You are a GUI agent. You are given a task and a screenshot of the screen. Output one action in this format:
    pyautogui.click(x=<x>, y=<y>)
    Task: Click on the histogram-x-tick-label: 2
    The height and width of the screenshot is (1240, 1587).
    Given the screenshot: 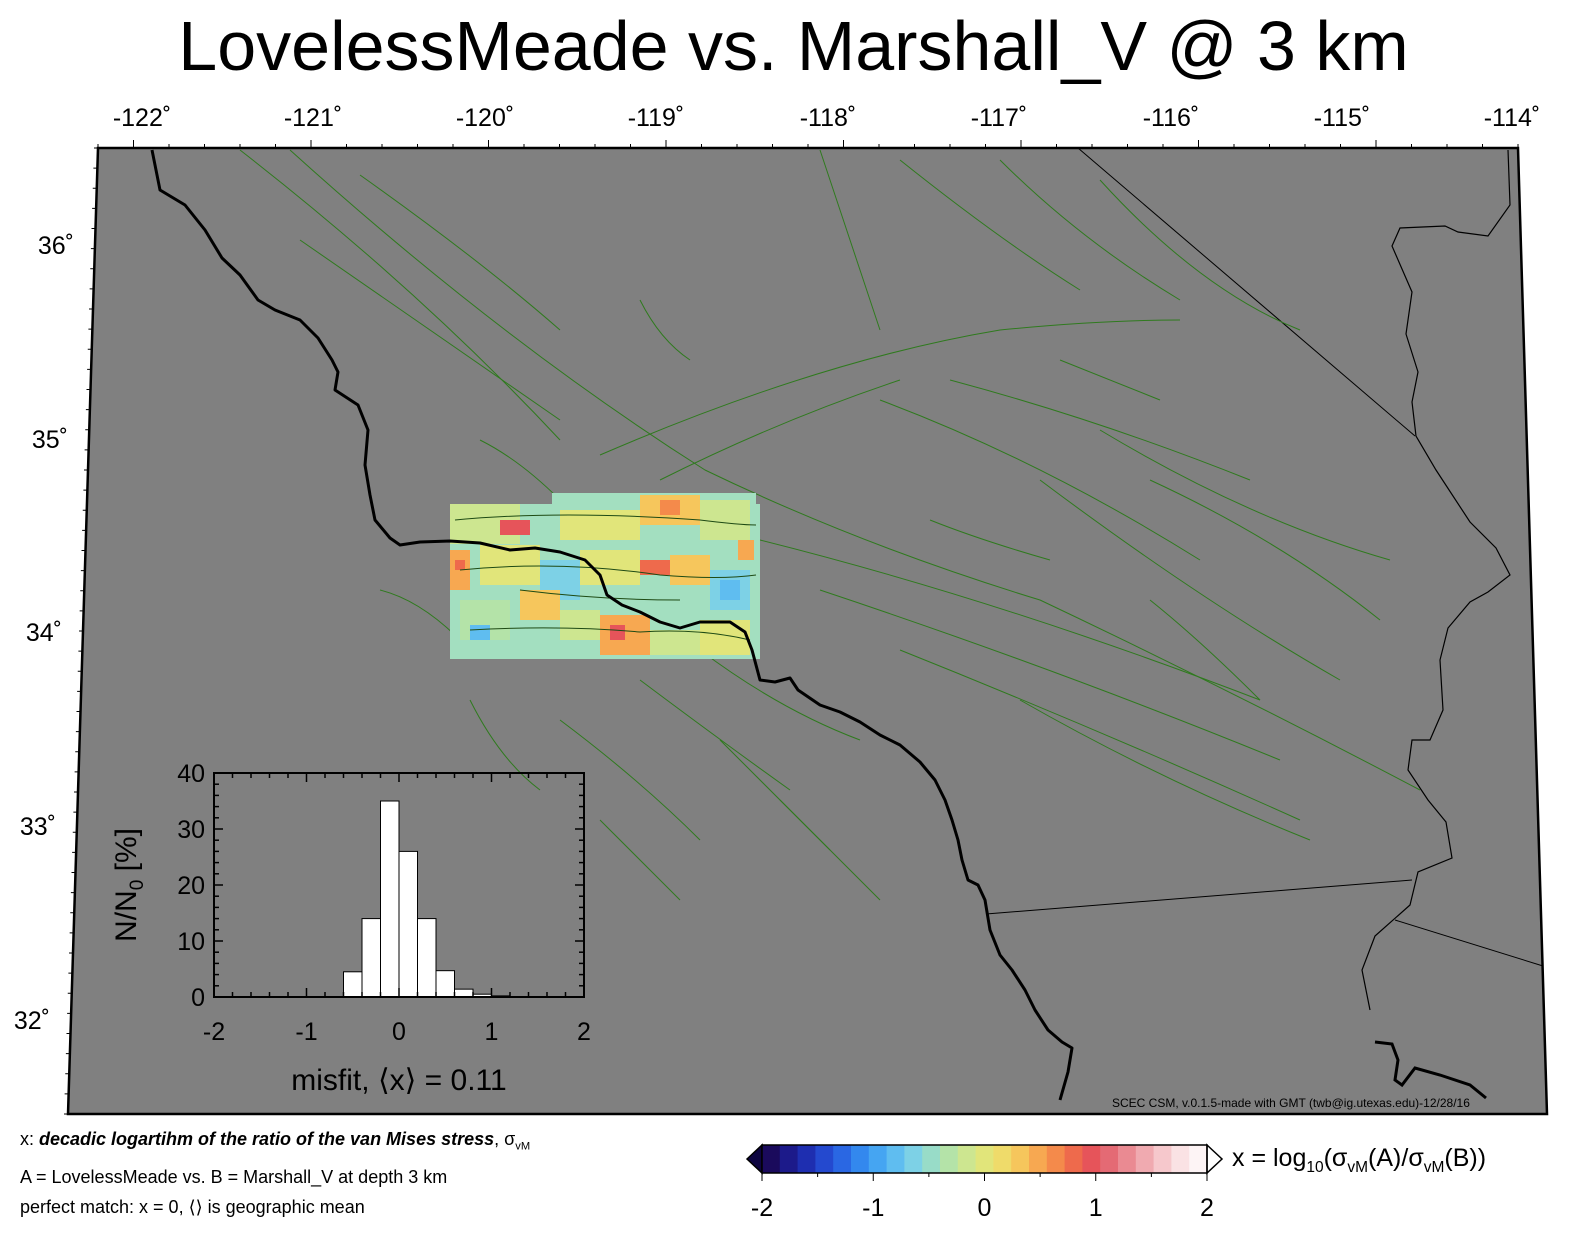 What is the action you would take?
    pyautogui.click(x=584, y=1032)
    